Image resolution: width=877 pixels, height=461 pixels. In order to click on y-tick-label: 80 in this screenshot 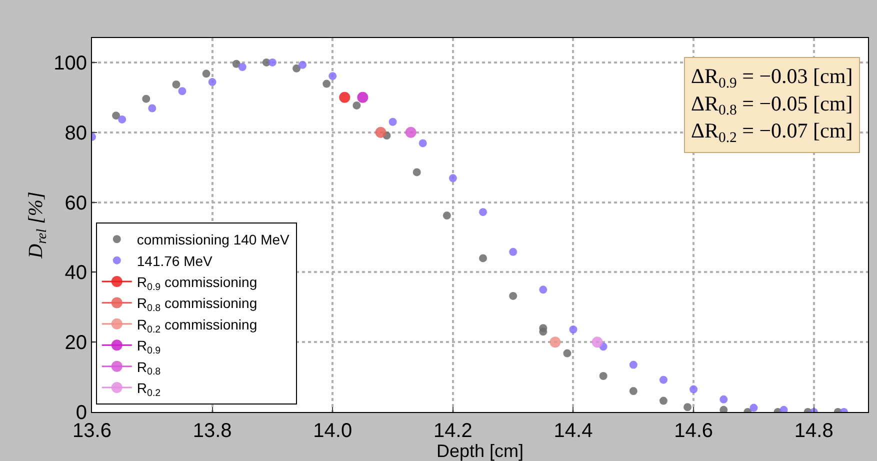, I will do `click(75, 133)`.